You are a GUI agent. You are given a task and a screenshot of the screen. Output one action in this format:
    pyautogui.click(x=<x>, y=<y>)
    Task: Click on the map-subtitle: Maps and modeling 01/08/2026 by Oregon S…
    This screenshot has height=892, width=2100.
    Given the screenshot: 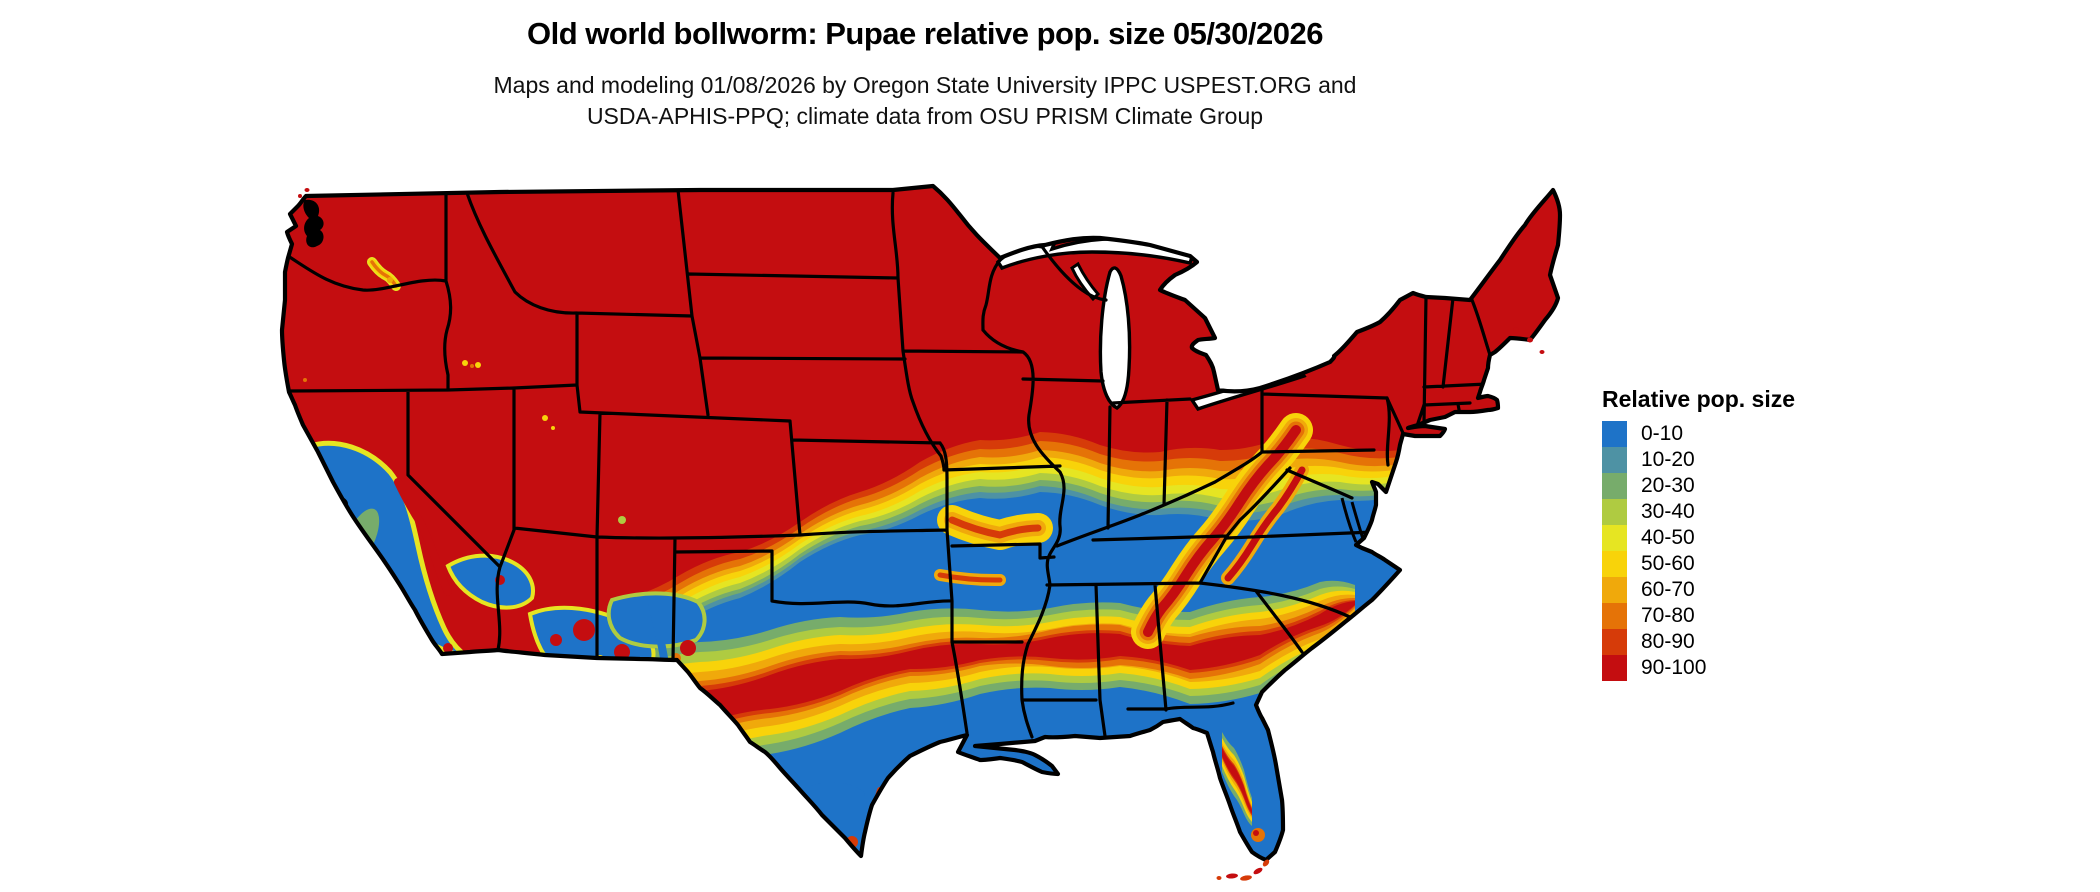 What is the action you would take?
    pyautogui.click(x=925, y=101)
    